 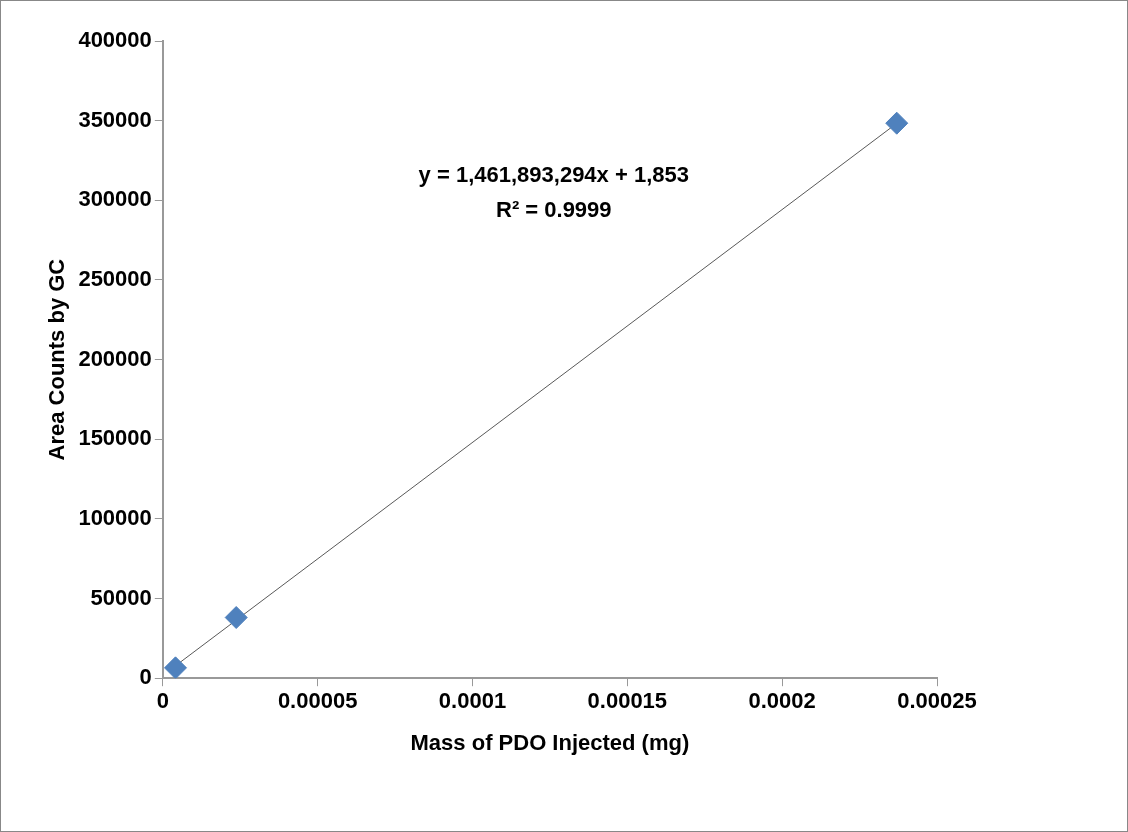 What do you see at coordinates (937, 701) in the screenshot?
I see `x-tick-label: 0.00025` at bounding box center [937, 701].